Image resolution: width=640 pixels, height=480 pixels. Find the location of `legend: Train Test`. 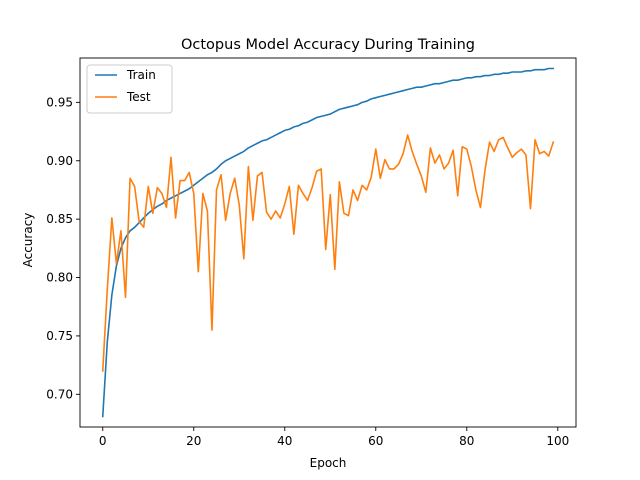

legend: Train Test is located at coordinates (129, 89).